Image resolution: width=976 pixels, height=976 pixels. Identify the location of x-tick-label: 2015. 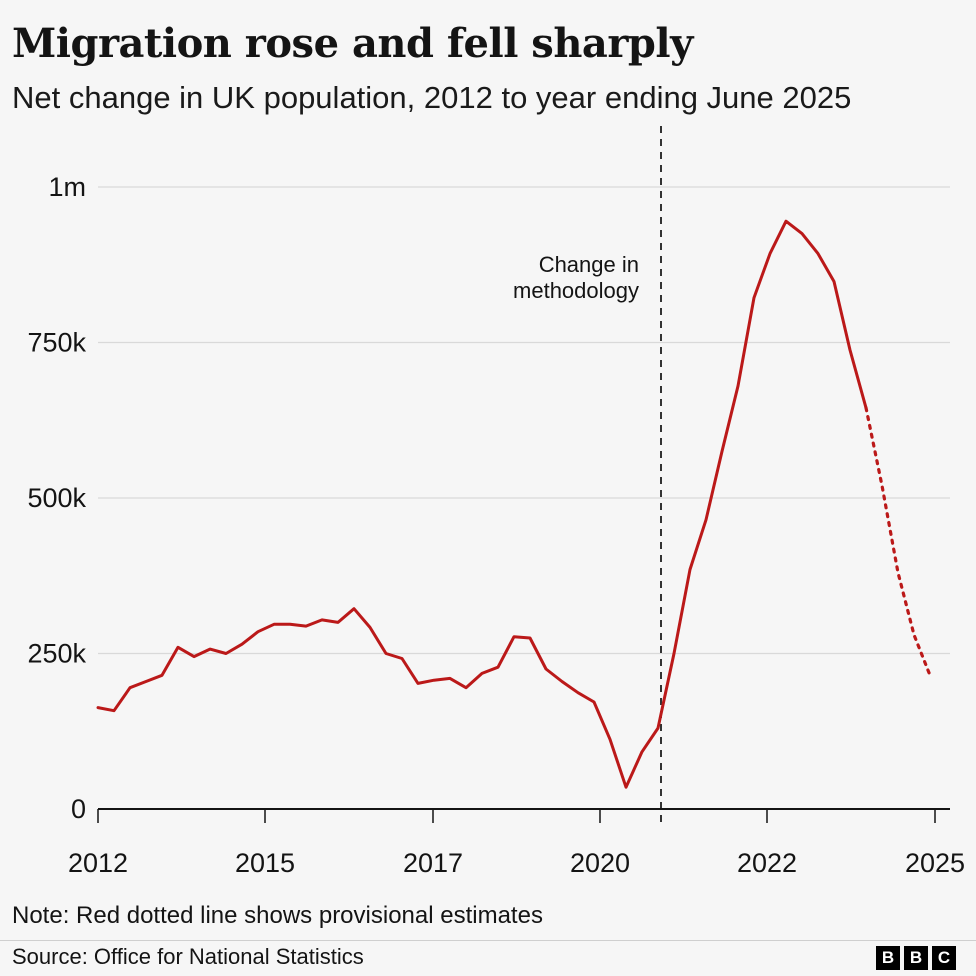
(265, 863).